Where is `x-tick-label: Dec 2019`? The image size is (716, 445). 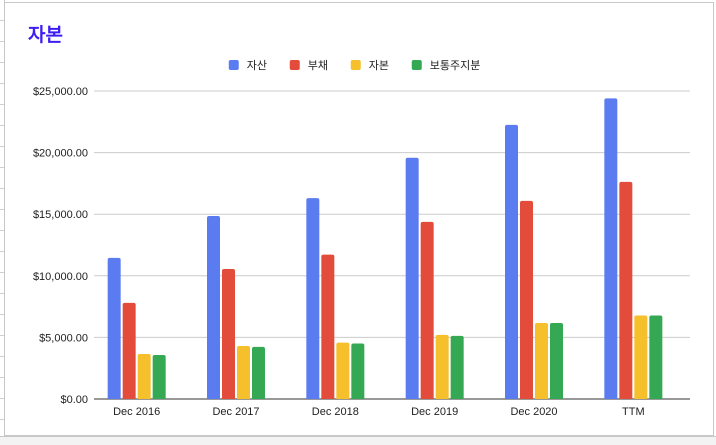 x-tick-label: Dec 2019 is located at coordinates (434, 412).